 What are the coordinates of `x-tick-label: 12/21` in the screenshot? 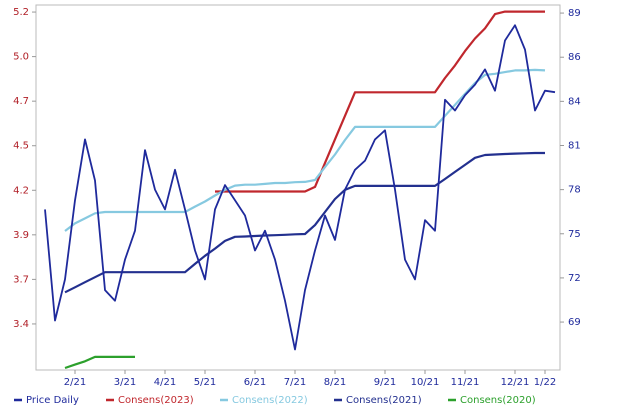 It's located at (515, 382).